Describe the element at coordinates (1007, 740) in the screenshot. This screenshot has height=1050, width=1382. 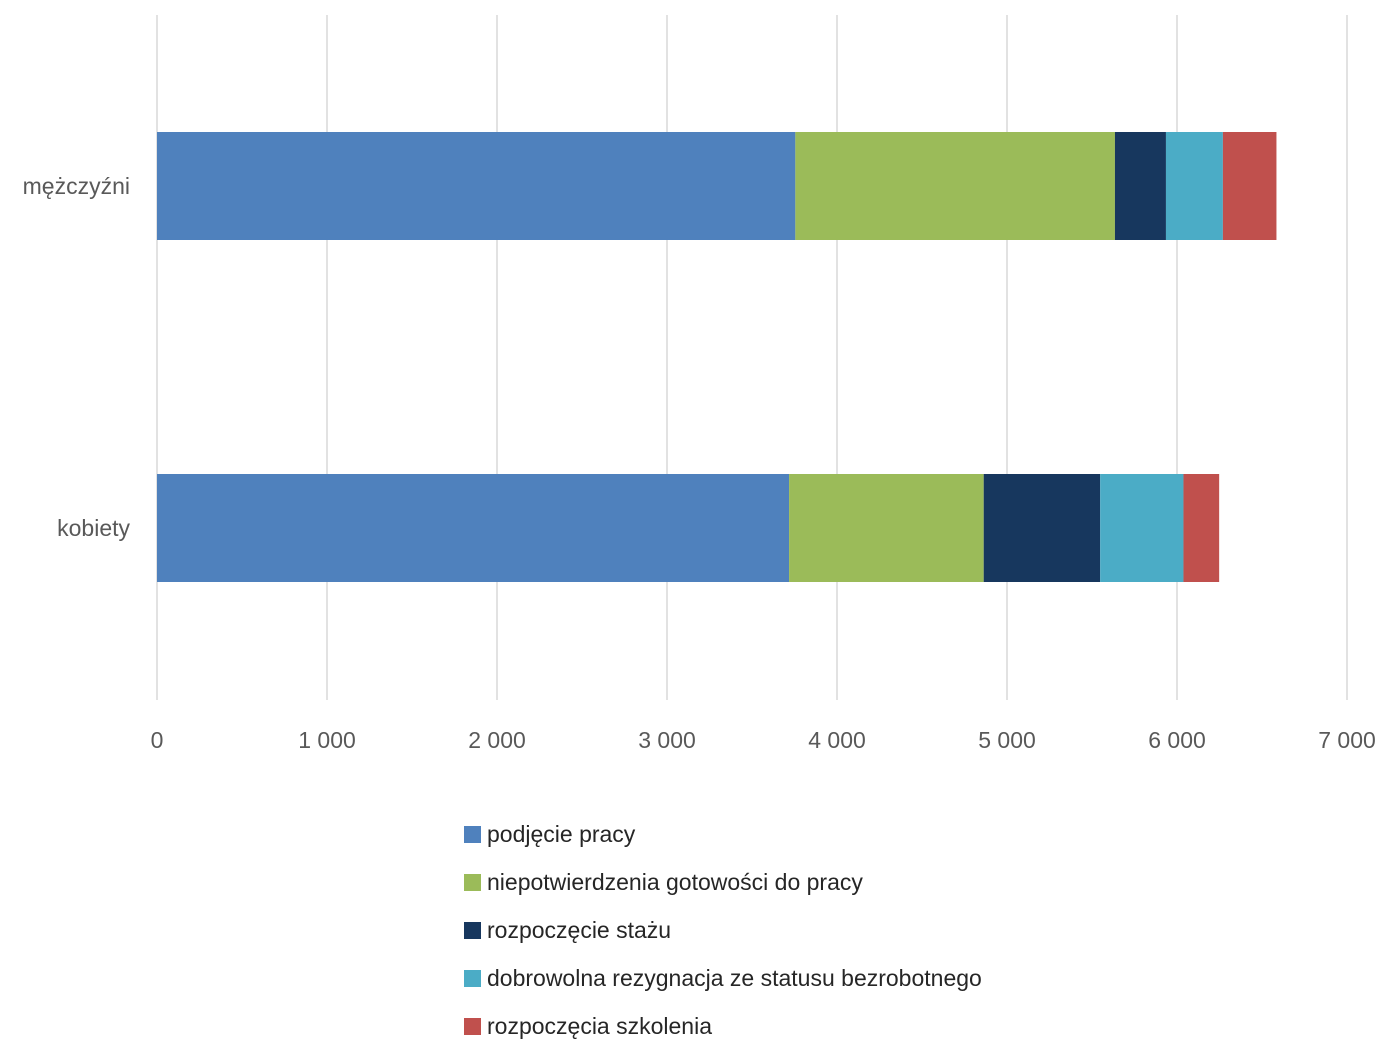
I see `x-tick-label: 5 000` at that location.